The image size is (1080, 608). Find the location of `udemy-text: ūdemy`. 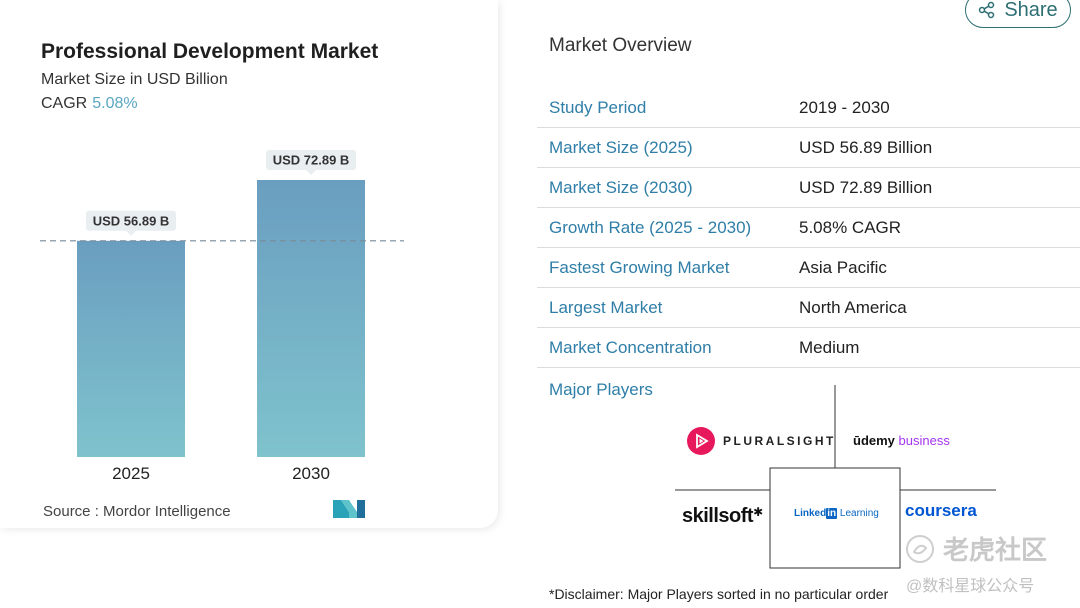

udemy-text: ūdemy is located at coordinates (874, 440).